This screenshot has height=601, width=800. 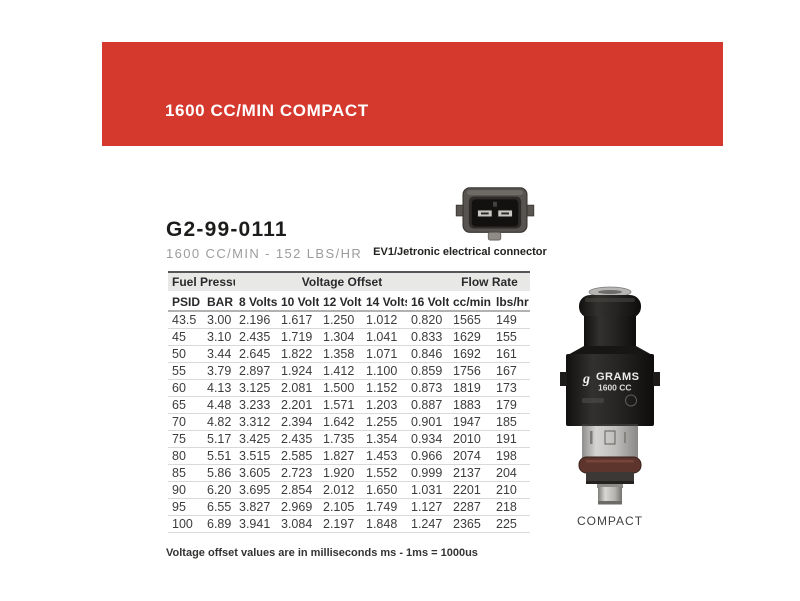 I want to click on table-cell: 3.515, so click(x=256, y=456).